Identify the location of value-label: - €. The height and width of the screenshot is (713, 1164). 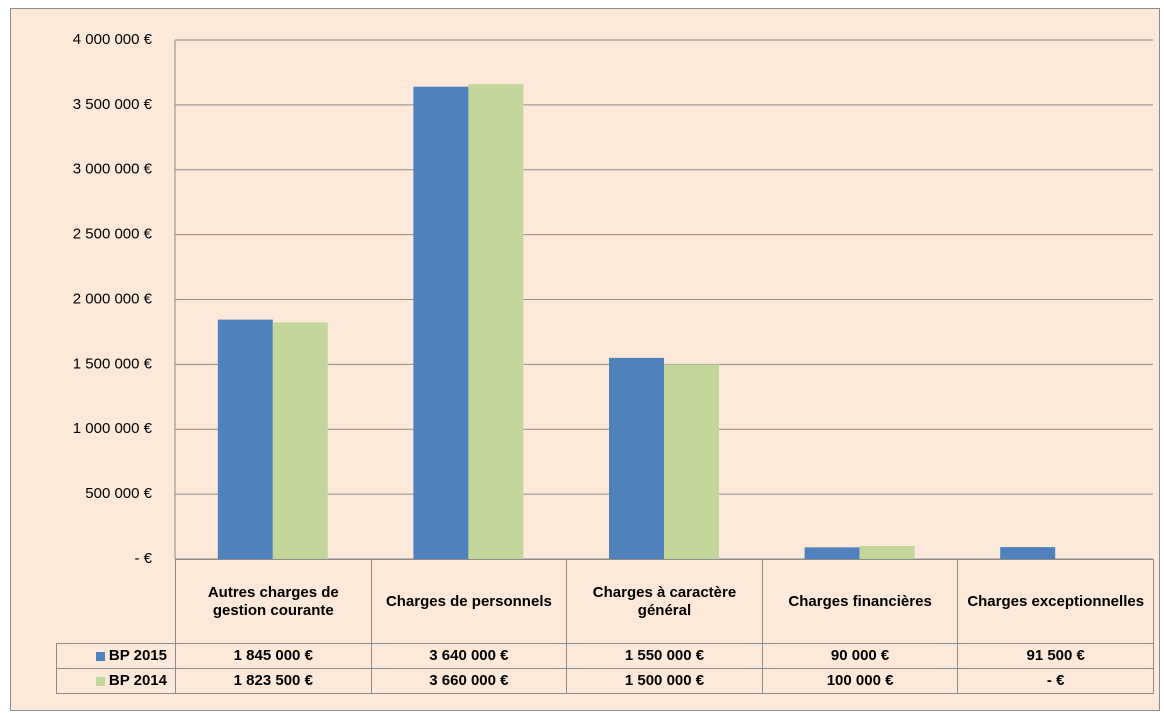
(1055, 681).